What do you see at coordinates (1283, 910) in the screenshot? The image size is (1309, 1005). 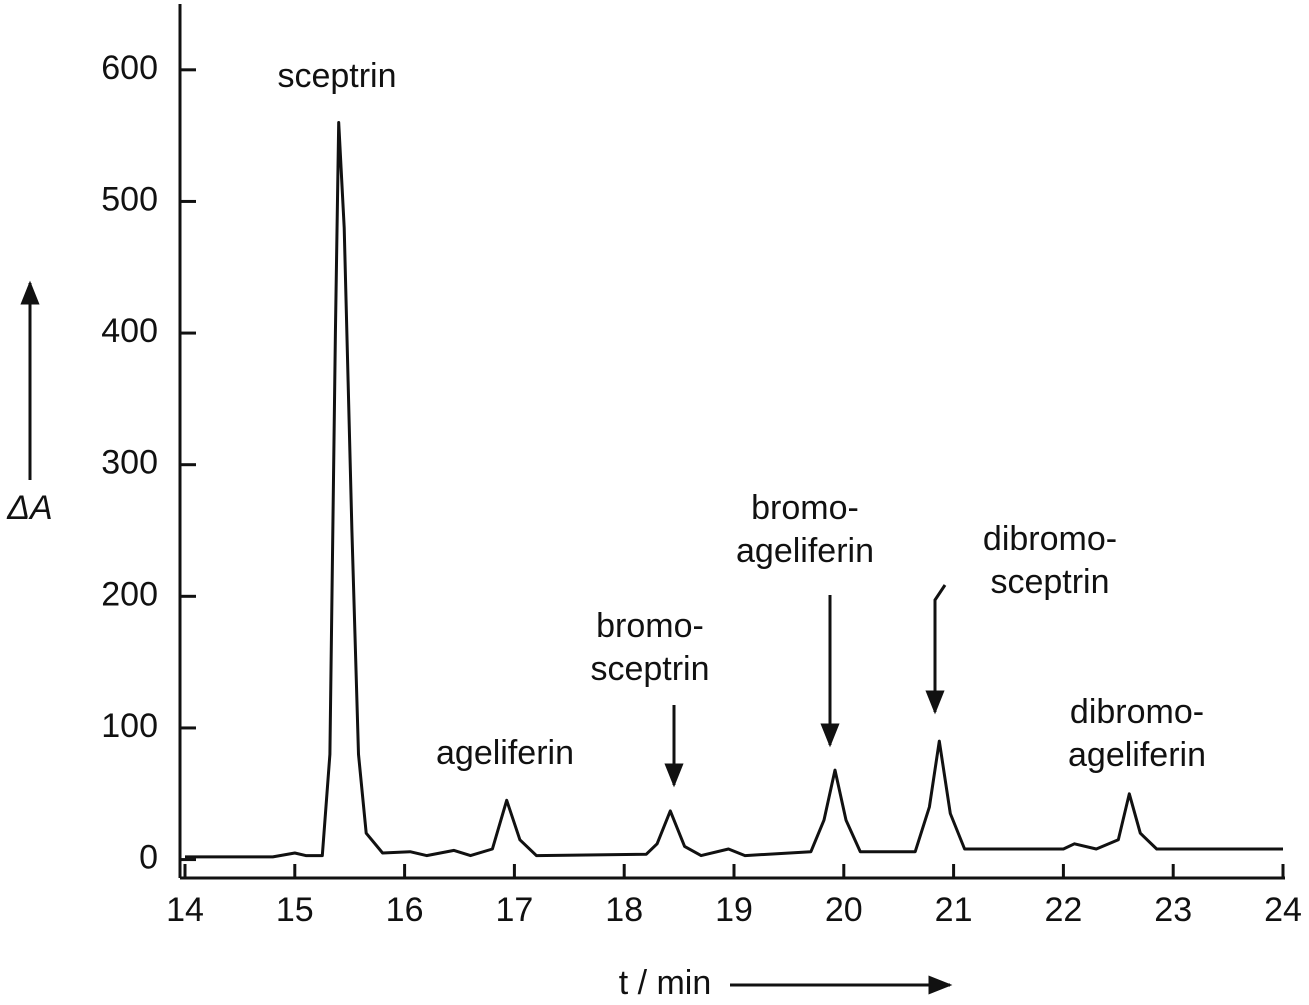 I see `x-tick-label: 24` at bounding box center [1283, 910].